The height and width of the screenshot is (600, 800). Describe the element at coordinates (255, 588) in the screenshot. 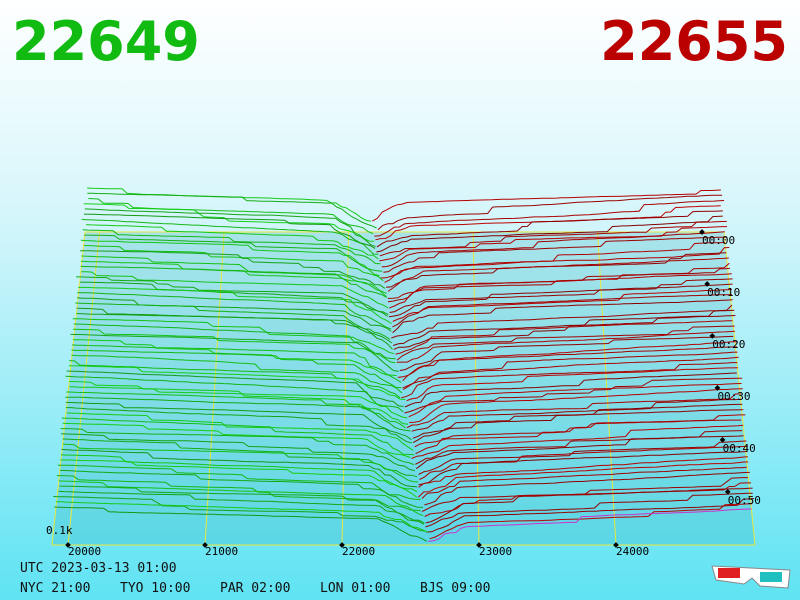

I see `time-zone: PAR 02:00` at that location.